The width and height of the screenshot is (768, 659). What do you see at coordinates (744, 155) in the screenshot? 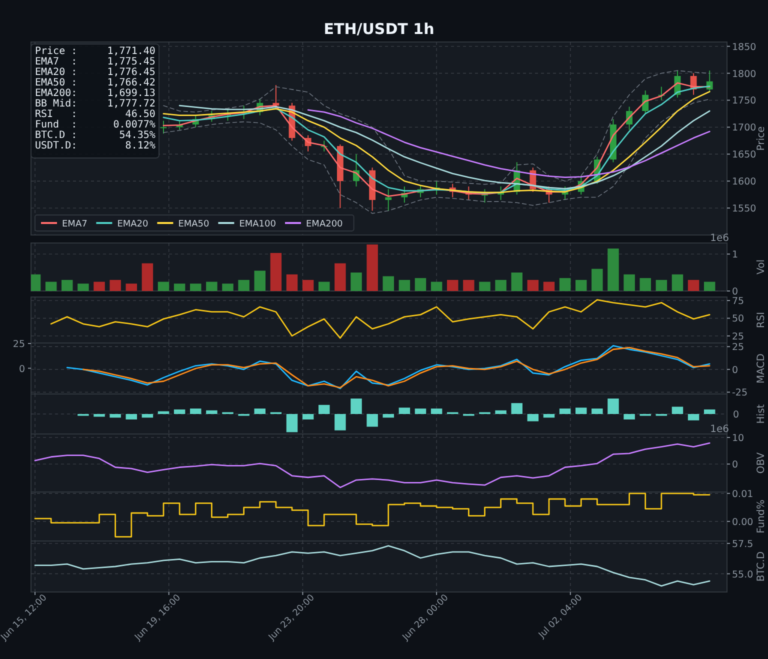
I see `y-tick-label: 1650` at bounding box center [744, 155].